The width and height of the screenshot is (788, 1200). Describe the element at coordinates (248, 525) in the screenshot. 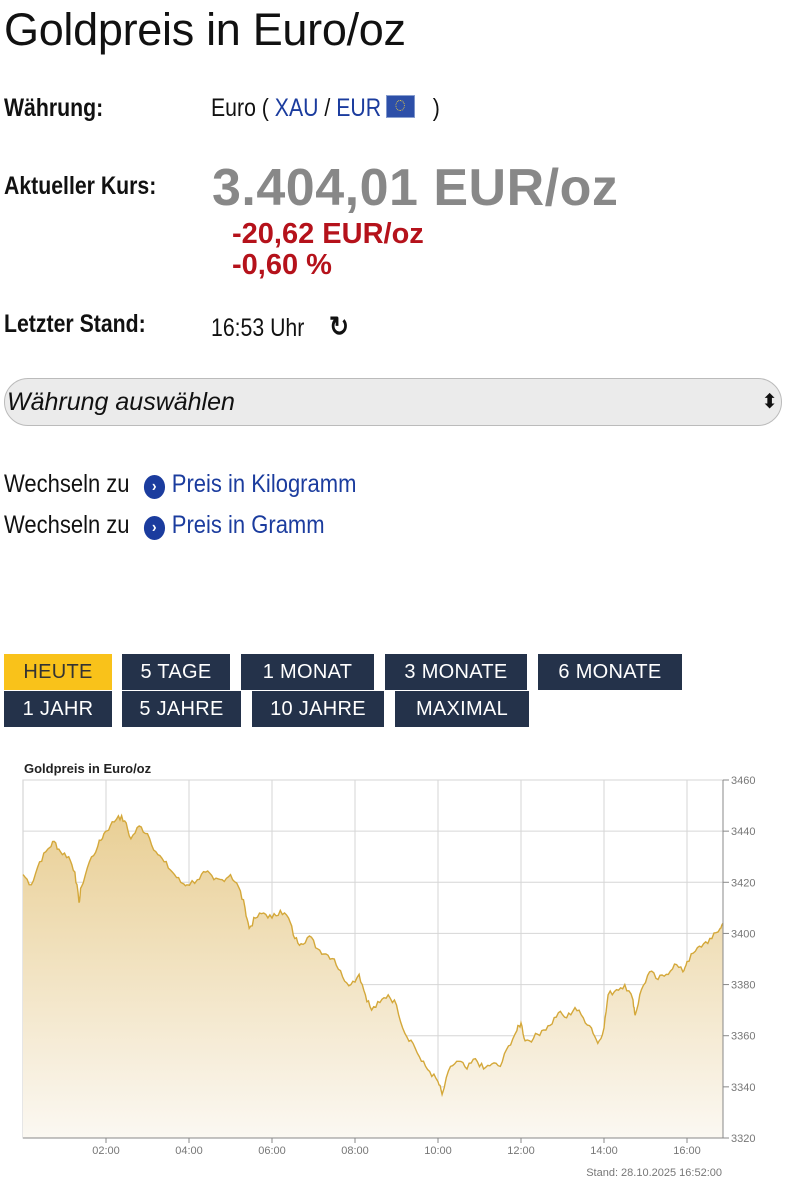

I see `link-gram: Preis in Gramm` at that location.